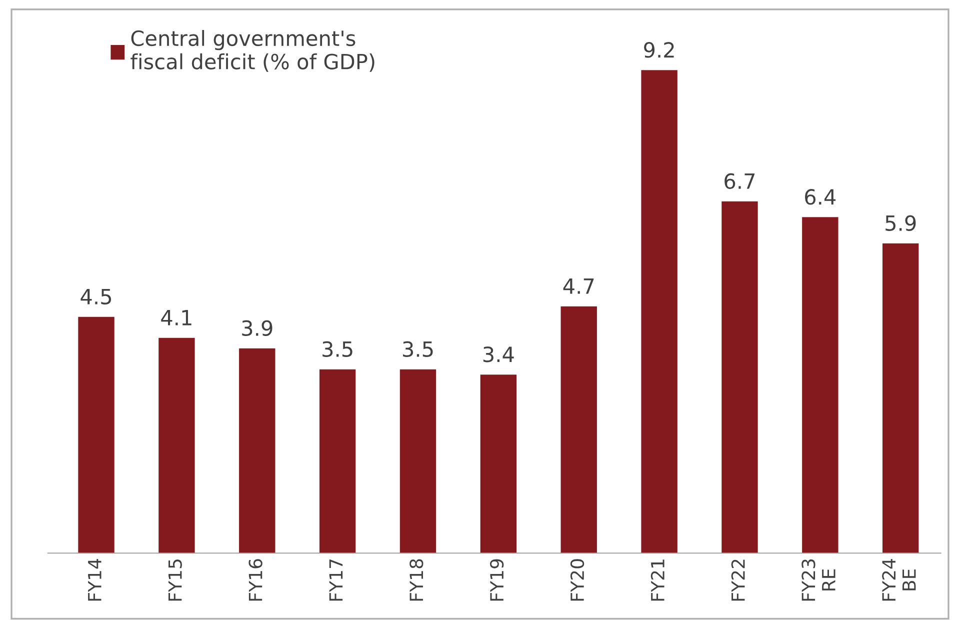 The height and width of the screenshot is (625, 960). I want to click on x-tick-label: FY24 BE, so click(899, 579).